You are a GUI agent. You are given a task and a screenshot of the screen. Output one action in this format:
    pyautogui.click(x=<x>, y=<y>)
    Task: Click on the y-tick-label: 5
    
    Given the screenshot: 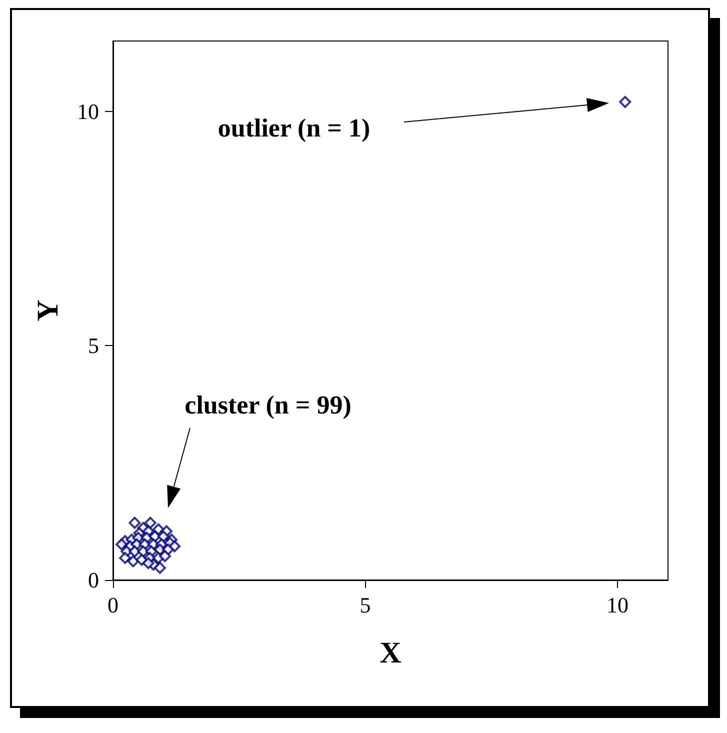 What is the action you would take?
    pyautogui.click(x=93, y=345)
    